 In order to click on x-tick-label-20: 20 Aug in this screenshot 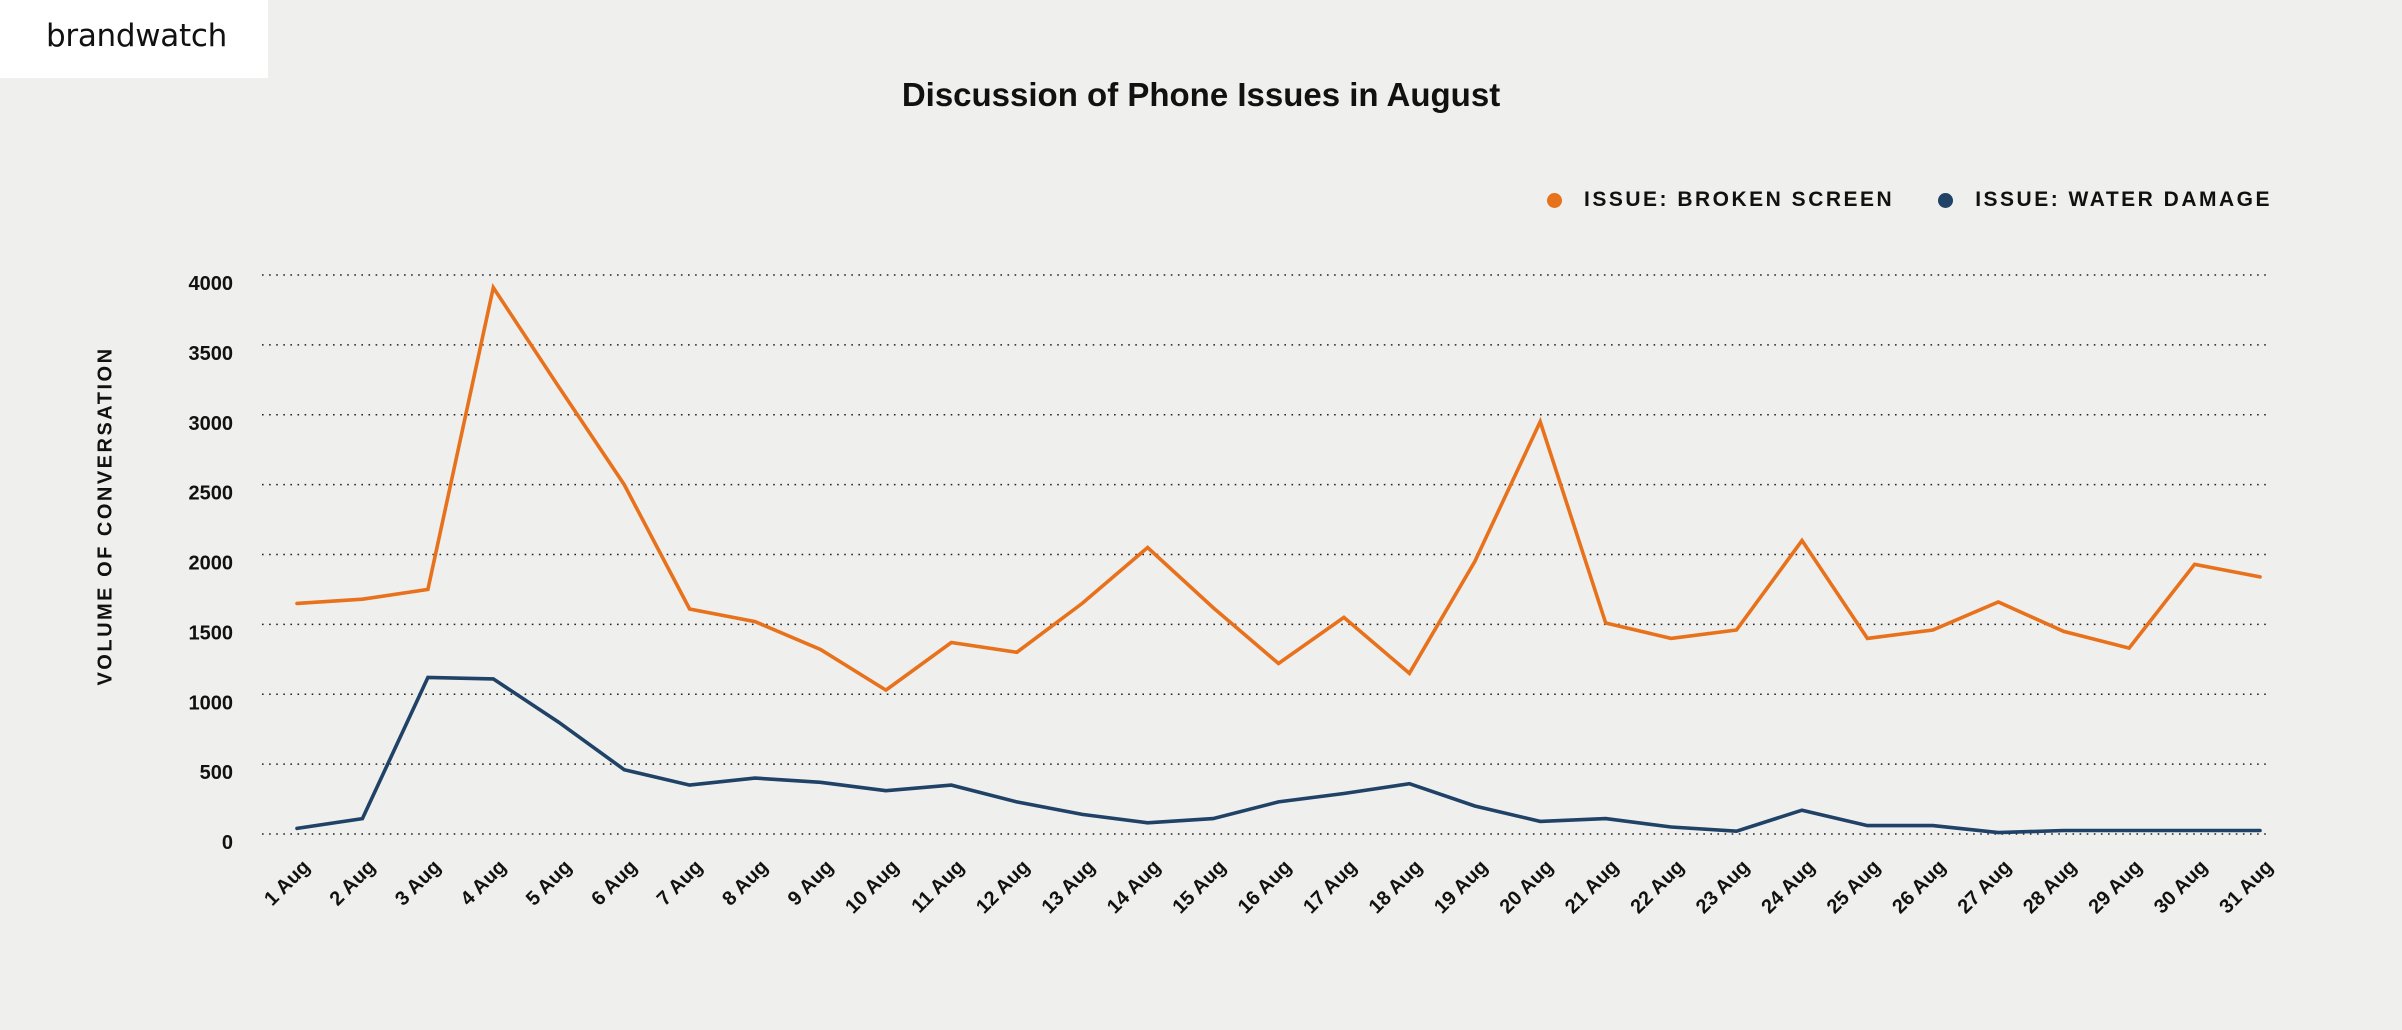, I will do `click(1527, 887)`.